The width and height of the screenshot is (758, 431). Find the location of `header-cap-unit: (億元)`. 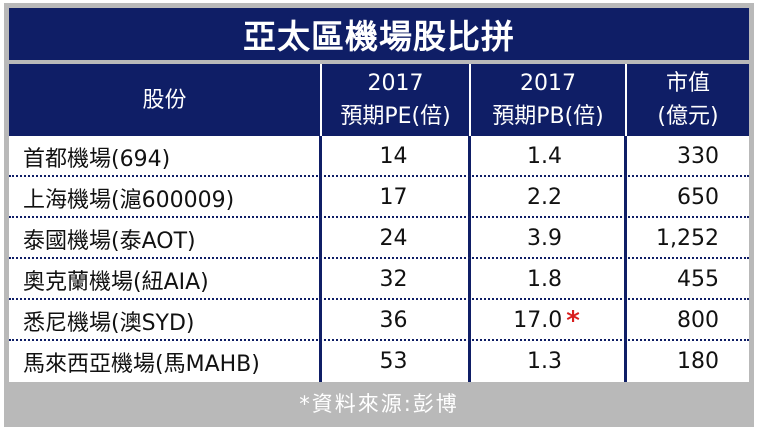

header-cap-unit: (億元) is located at coordinates (688, 116).